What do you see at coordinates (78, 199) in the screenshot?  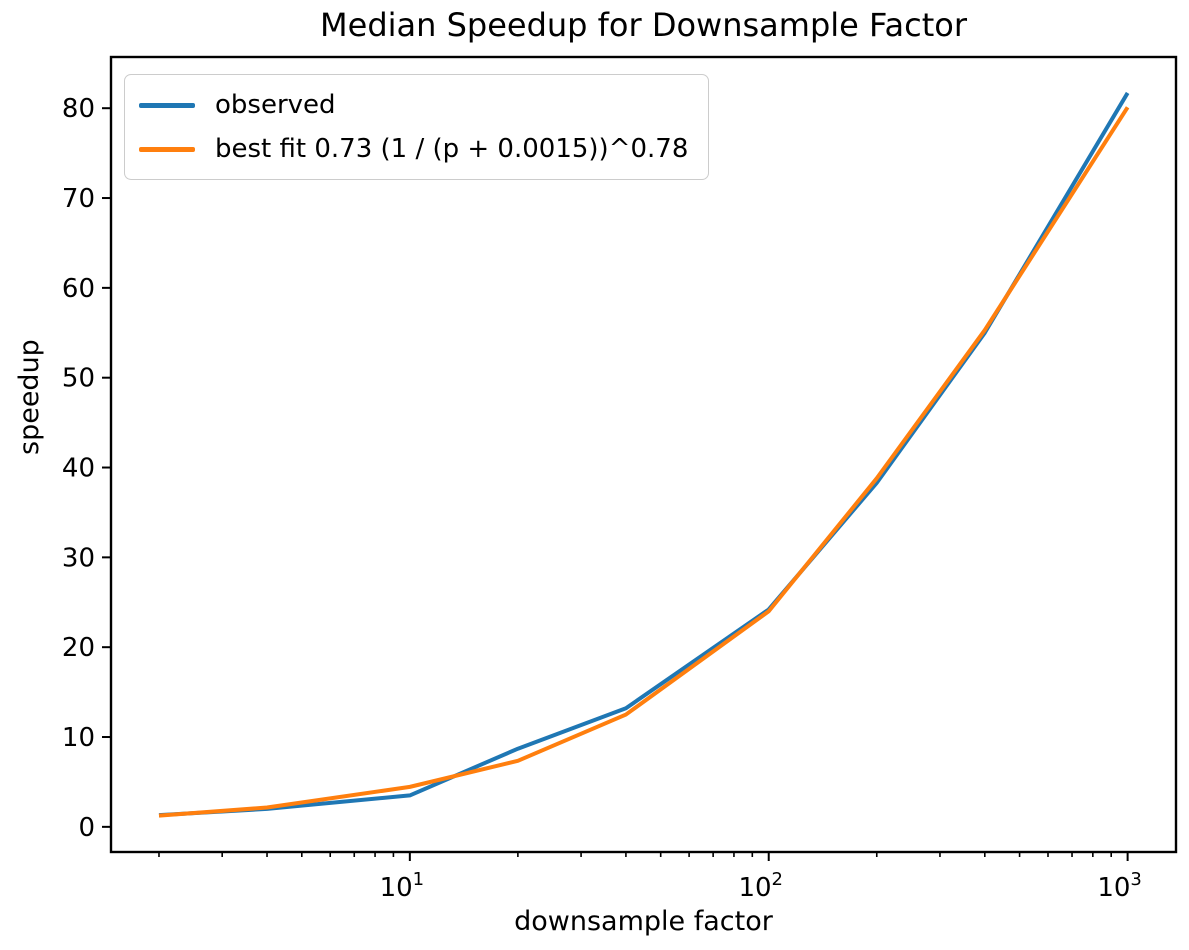 I see `y-tick-label: 70` at bounding box center [78, 199].